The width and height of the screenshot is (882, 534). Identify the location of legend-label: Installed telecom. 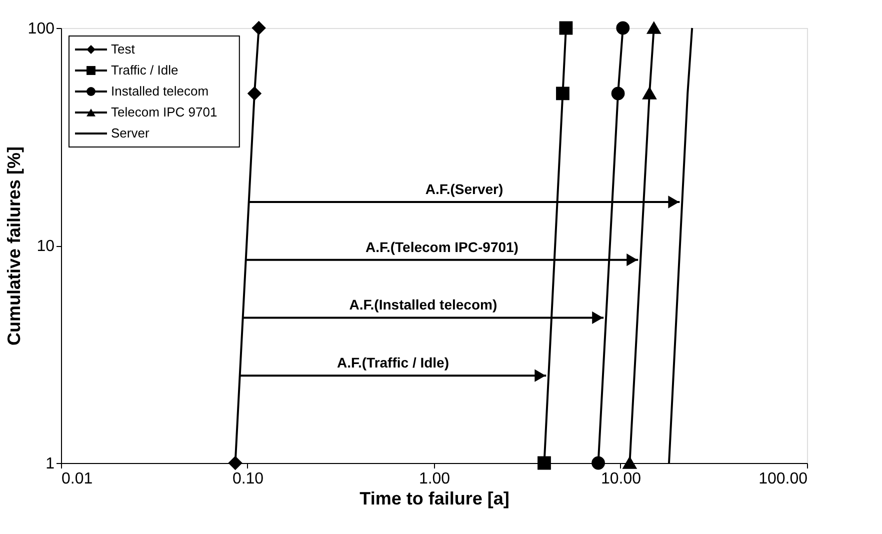
(160, 91).